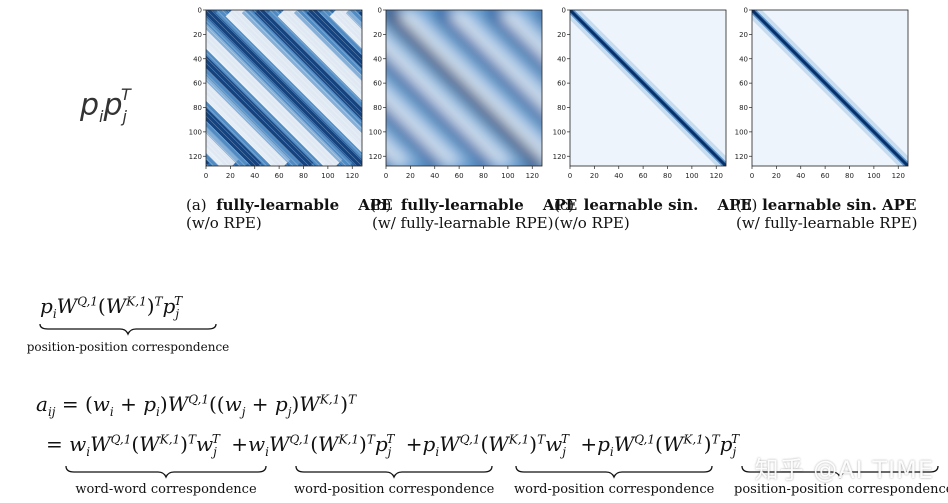 This screenshot has width=948, height=503. Describe the element at coordinates (196, 405) in the screenshot. I see `equation-2-line-1: aij = (wi + pi)WQ,1((wj + pj)WK,1)T` at that location.